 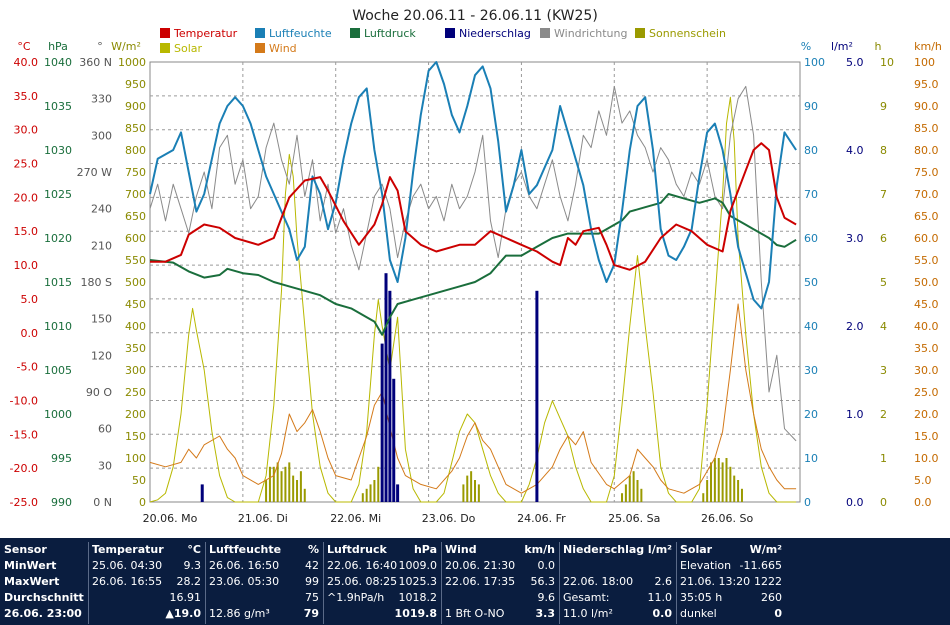 What do you see at coordinates (760, 565) in the screenshot?
I see `cell-value: -11.665` at bounding box center [760, 565].